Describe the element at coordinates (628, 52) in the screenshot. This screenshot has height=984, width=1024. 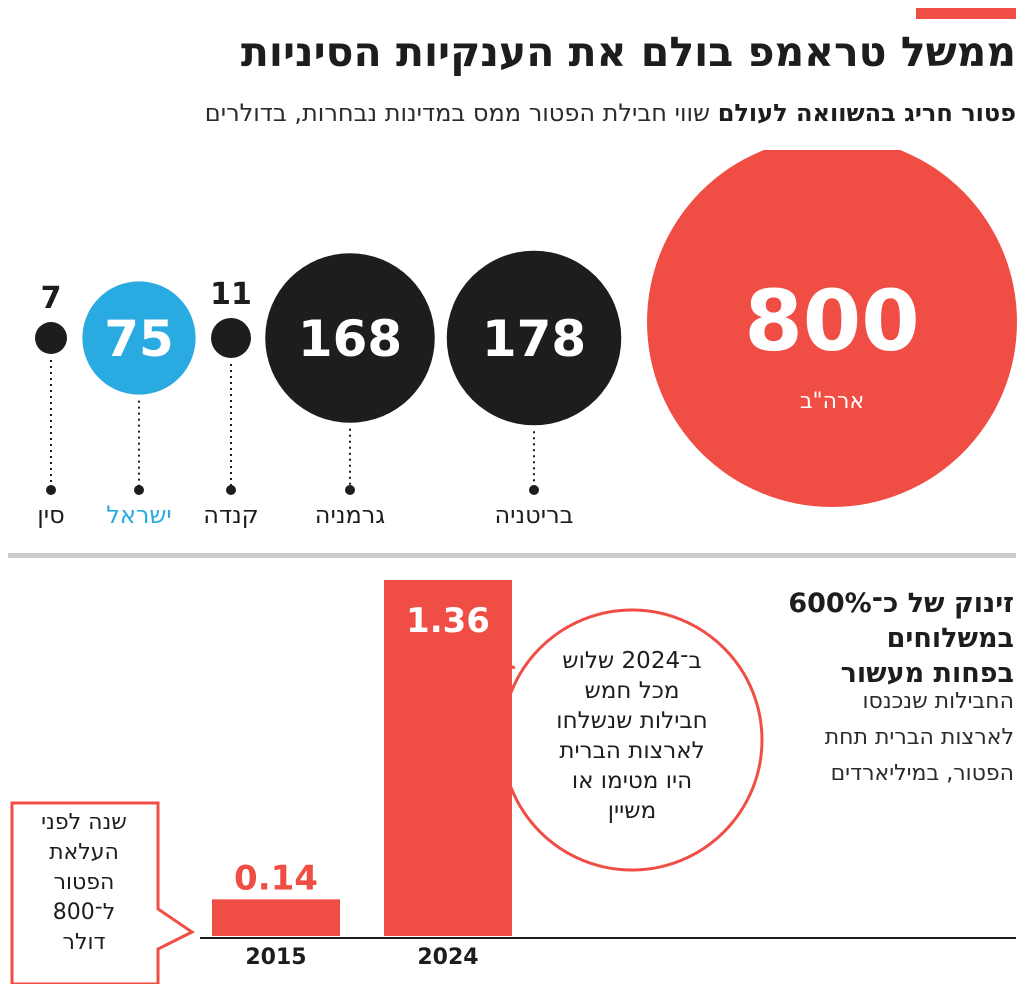
I see `page-title: ממשל טראמפ בולם את הענקיות הסיניות` at that location.